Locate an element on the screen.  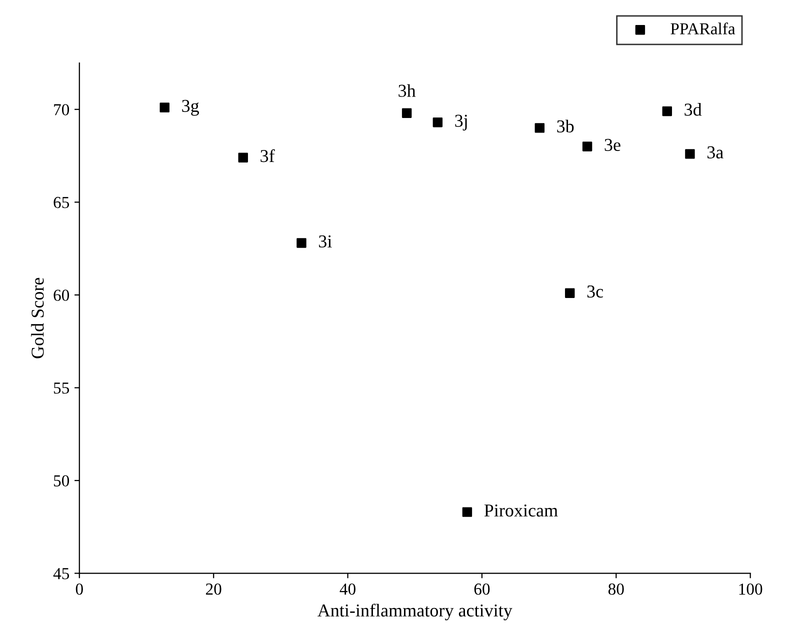
y-tick-label: 65 is located at coordinates (62, 202).